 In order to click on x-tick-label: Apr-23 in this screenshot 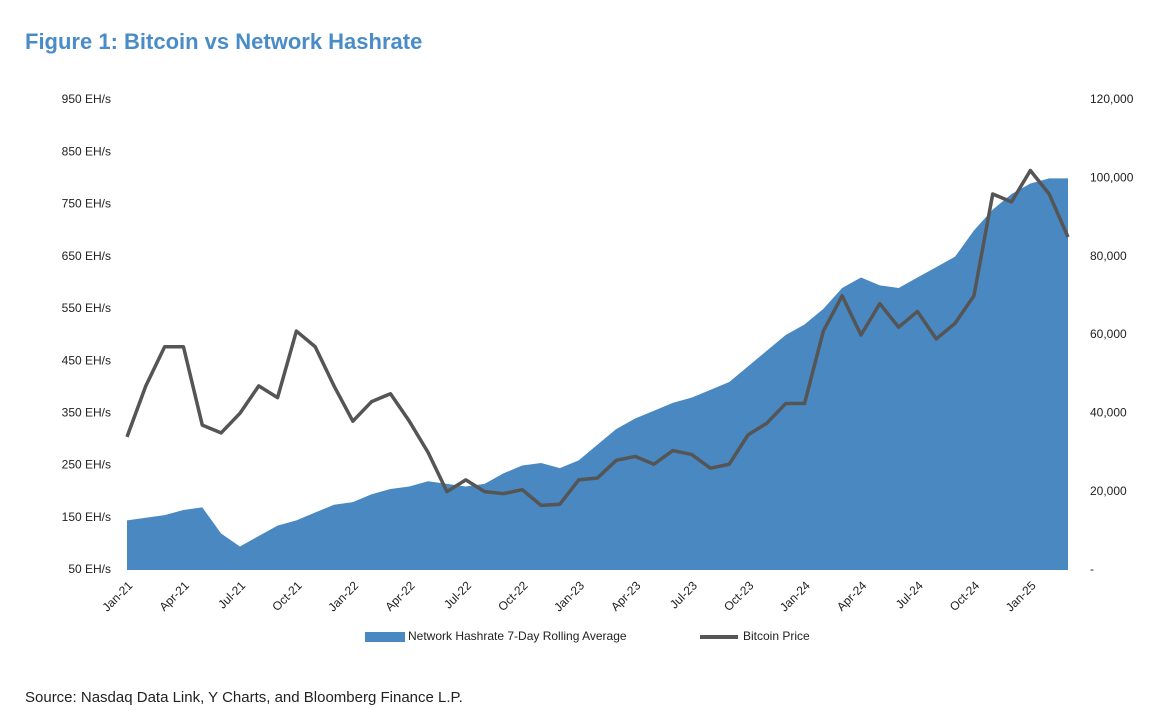, I will do `click(626, 596)`.